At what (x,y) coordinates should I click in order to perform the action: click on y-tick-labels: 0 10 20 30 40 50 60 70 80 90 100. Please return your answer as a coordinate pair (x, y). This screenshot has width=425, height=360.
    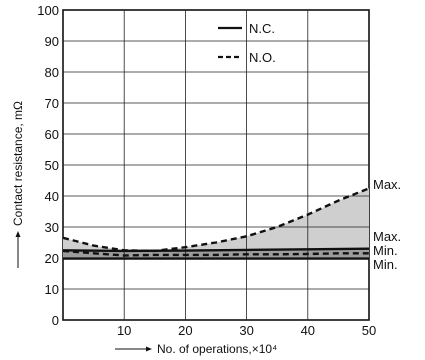
    Looking at the image, I should click on (48, 165).